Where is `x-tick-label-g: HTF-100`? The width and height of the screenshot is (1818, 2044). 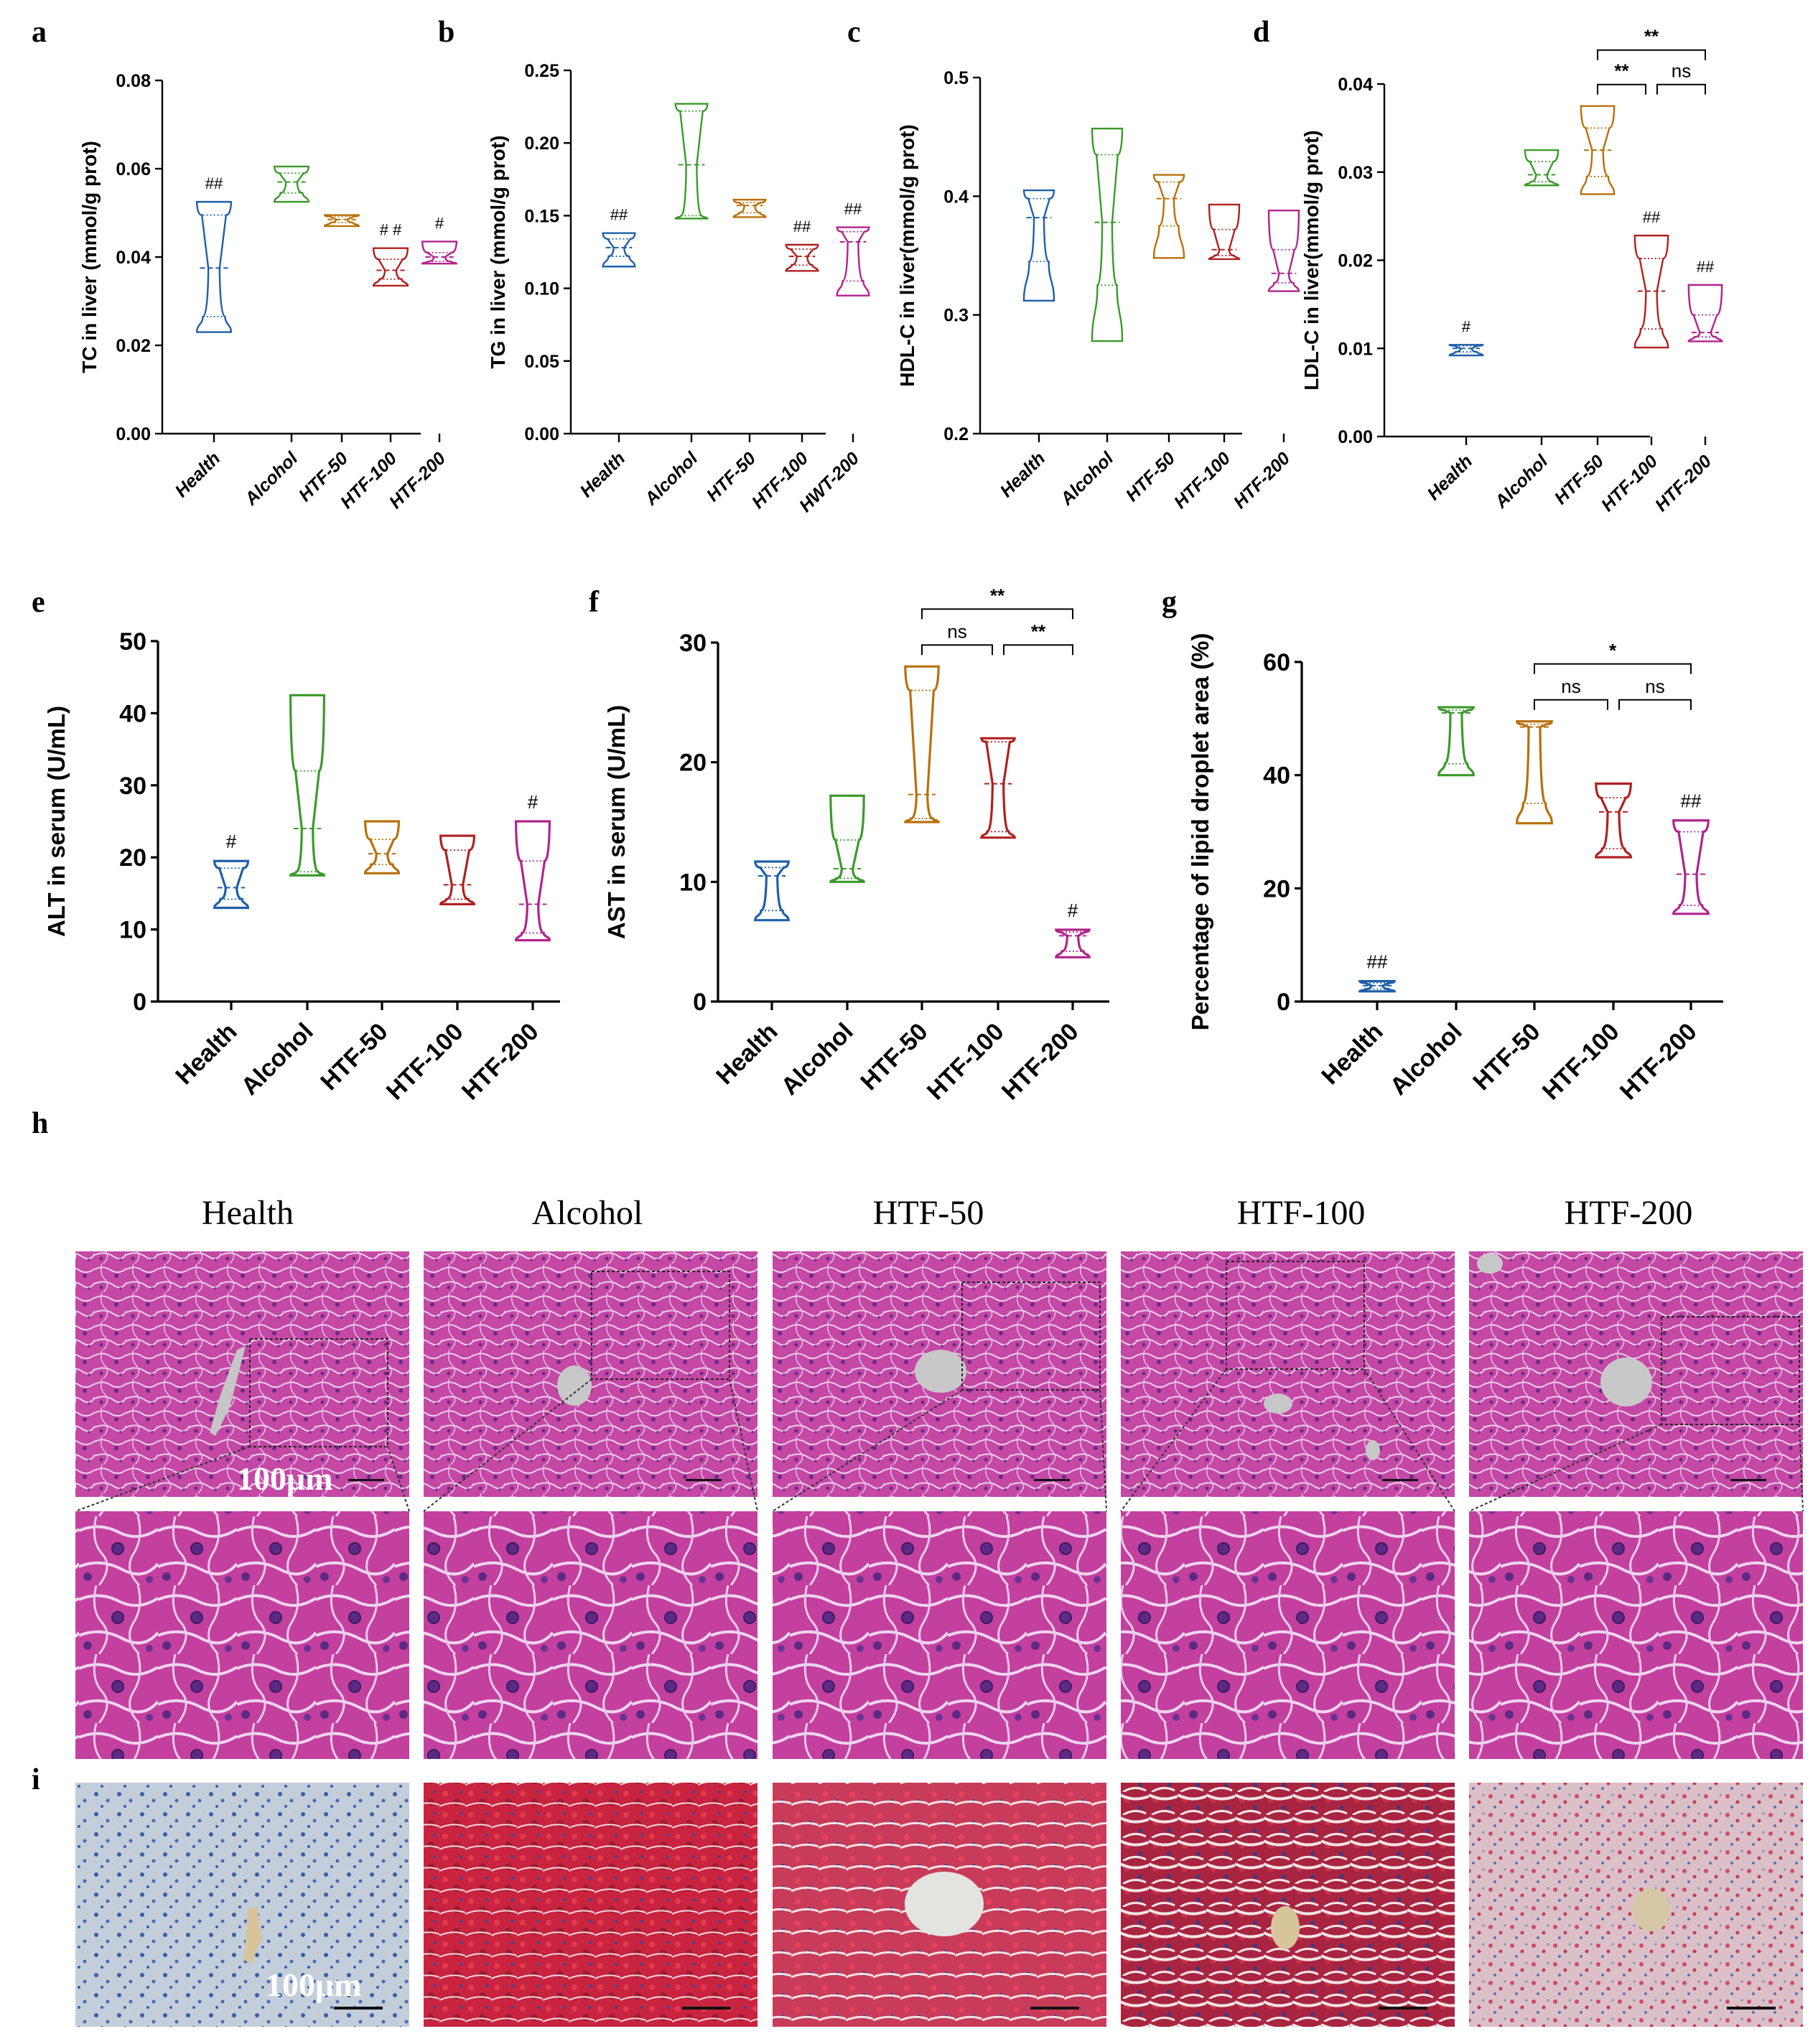
x-tick-label-g: HTF-100 is located at coordinates (1581, 1062).